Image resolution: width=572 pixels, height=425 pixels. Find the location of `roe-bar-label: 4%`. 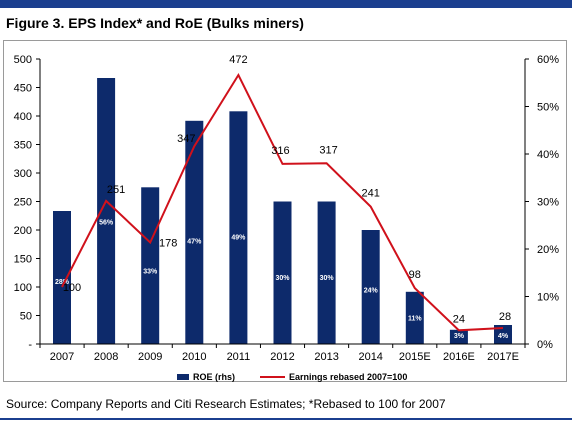

roe-bar-label: 4% is located at coordinates (503, 336).